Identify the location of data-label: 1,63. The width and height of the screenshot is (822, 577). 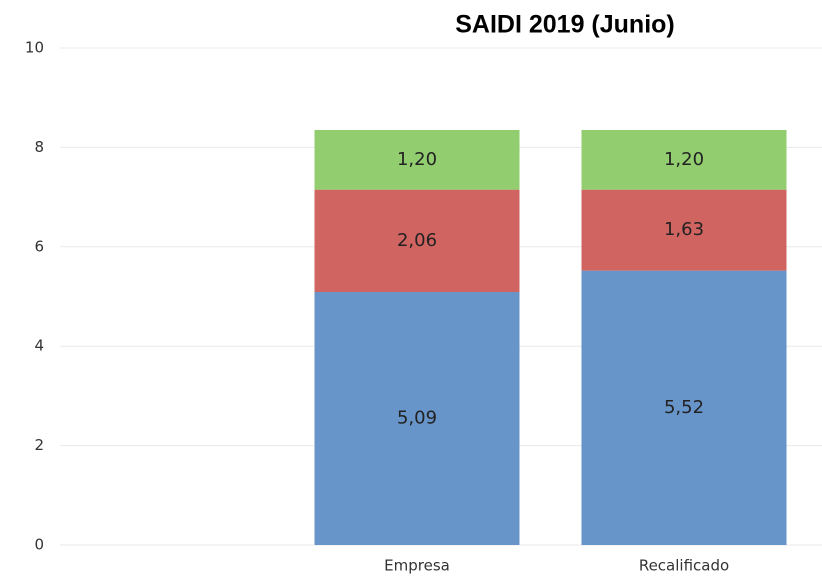
(684, 229).